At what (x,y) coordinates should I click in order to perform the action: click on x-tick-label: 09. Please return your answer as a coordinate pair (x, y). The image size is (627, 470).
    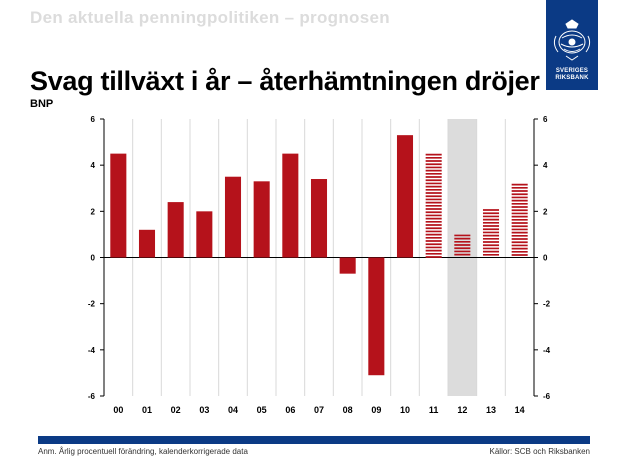
    Looking at the image, I should click on (376, 410).